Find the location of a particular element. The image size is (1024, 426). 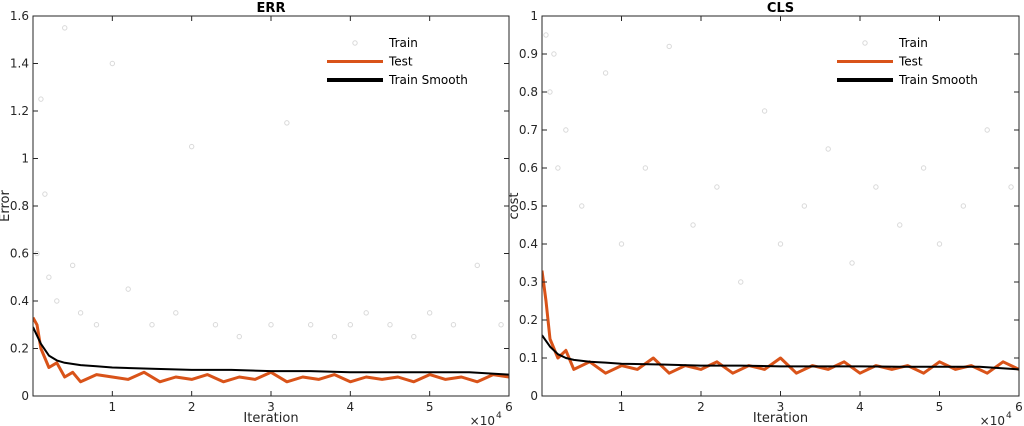

y-tick-label: 0.2 is located at coordinates (528, 320).